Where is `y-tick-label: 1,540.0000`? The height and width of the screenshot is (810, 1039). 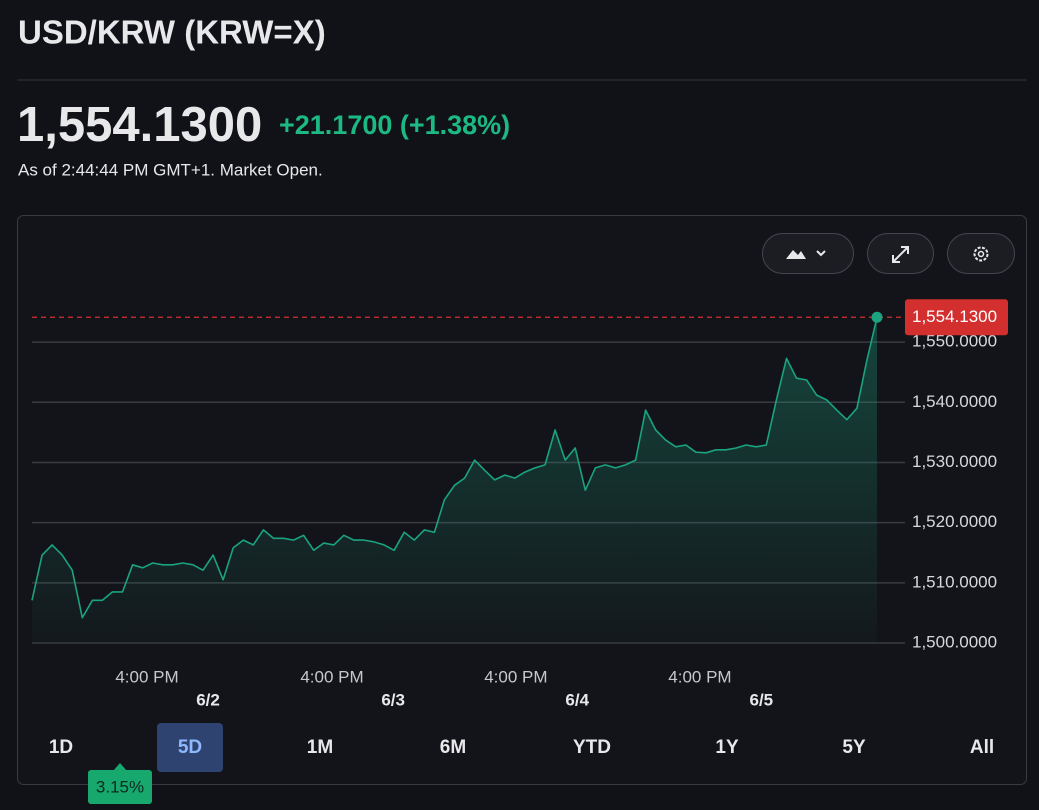 y-tick-label: 1,540.0000 is located at coordinates (954, 401).